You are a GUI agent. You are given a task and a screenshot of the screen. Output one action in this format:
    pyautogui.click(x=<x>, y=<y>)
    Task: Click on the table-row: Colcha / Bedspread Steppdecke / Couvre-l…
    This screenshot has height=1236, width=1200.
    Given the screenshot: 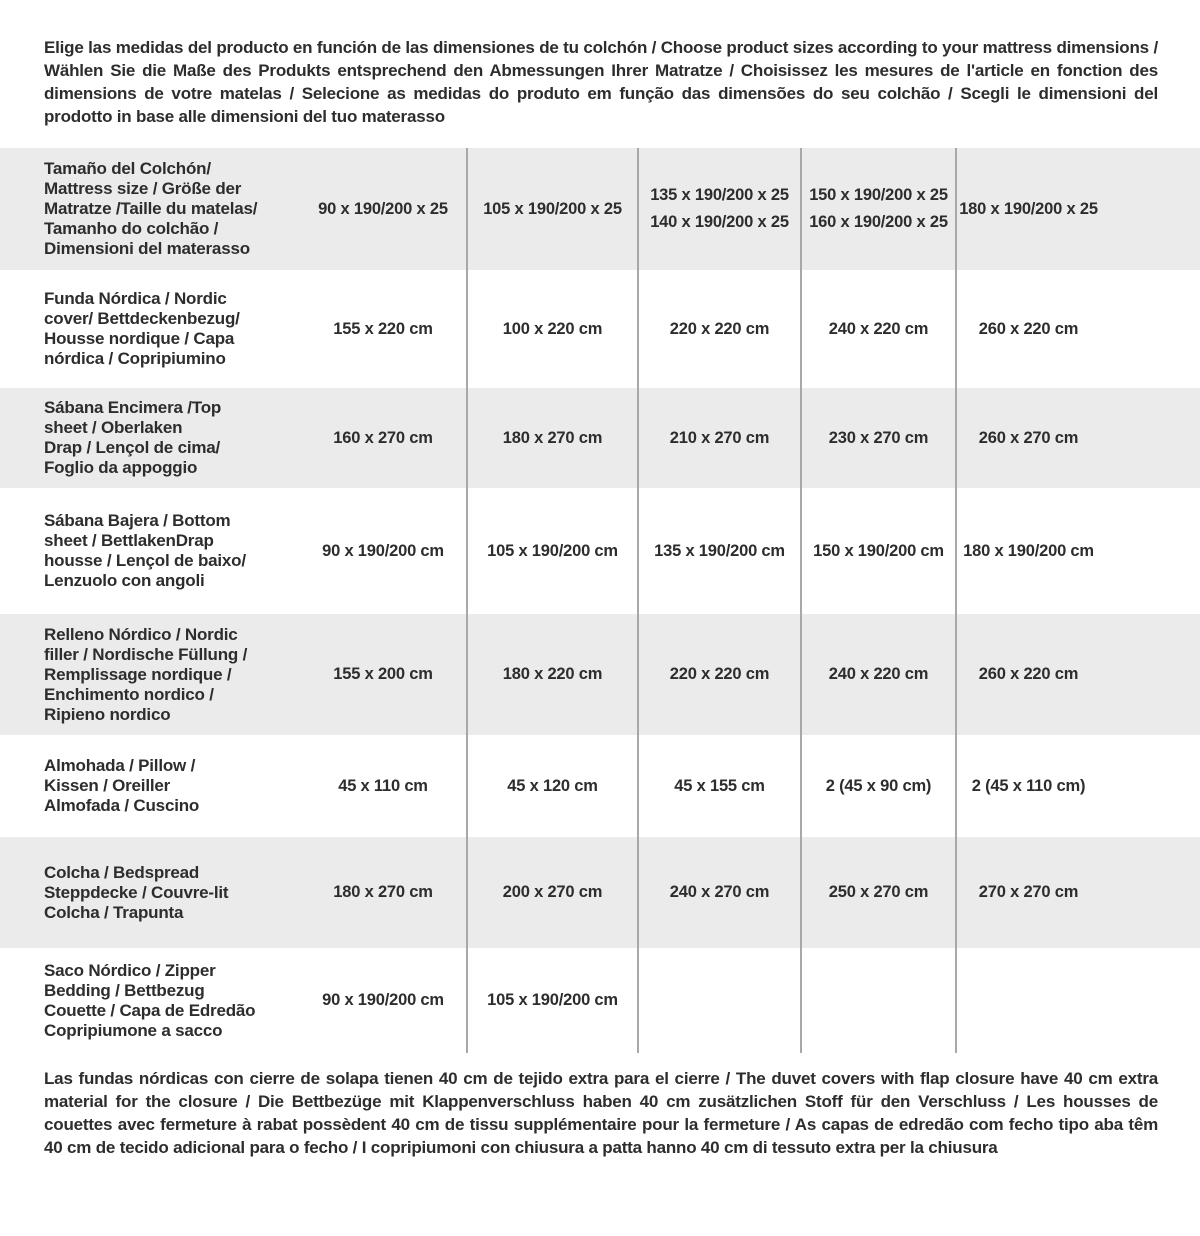 What is the action you would take?
    pyautogui.click(x=600, y=892)
    